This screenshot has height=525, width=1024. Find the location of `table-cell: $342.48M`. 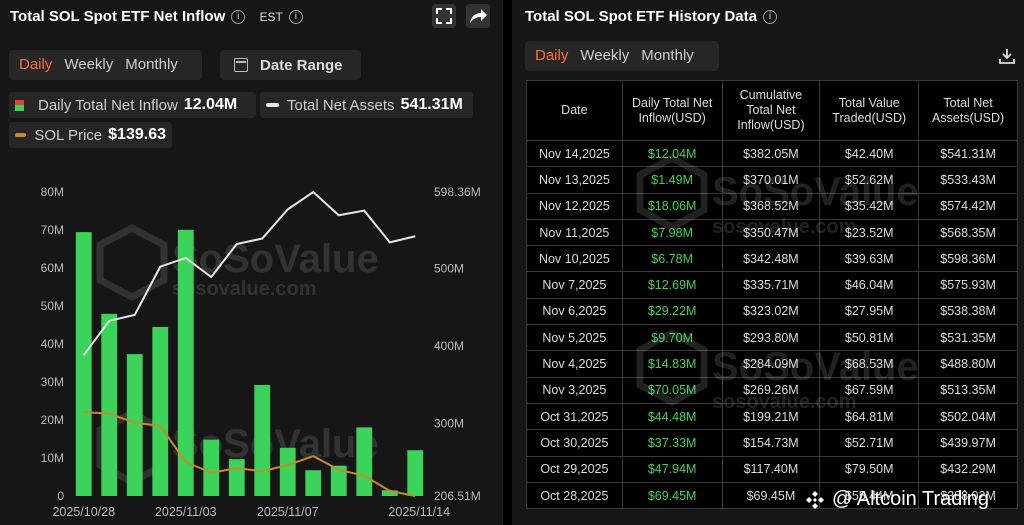

table-cell: $342.48M is located at coordinates (771, 259).